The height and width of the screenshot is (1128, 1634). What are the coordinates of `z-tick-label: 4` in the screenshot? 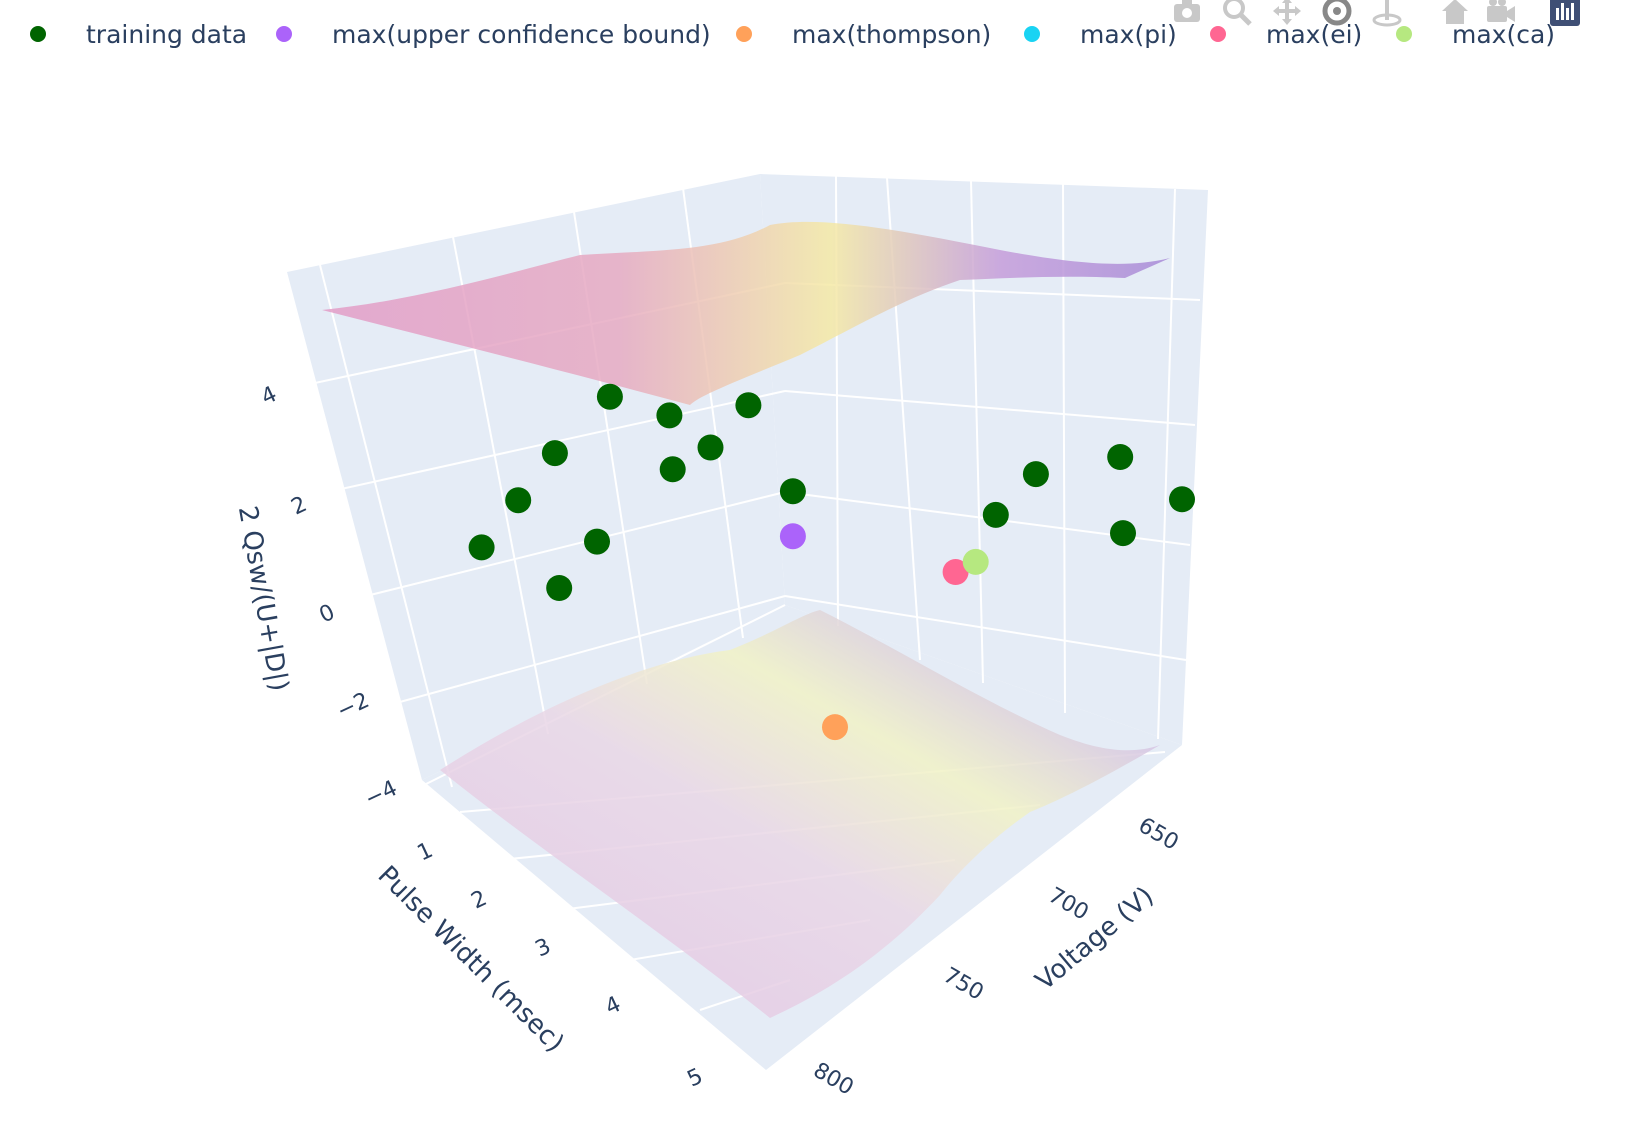 It's located at (269, 396).